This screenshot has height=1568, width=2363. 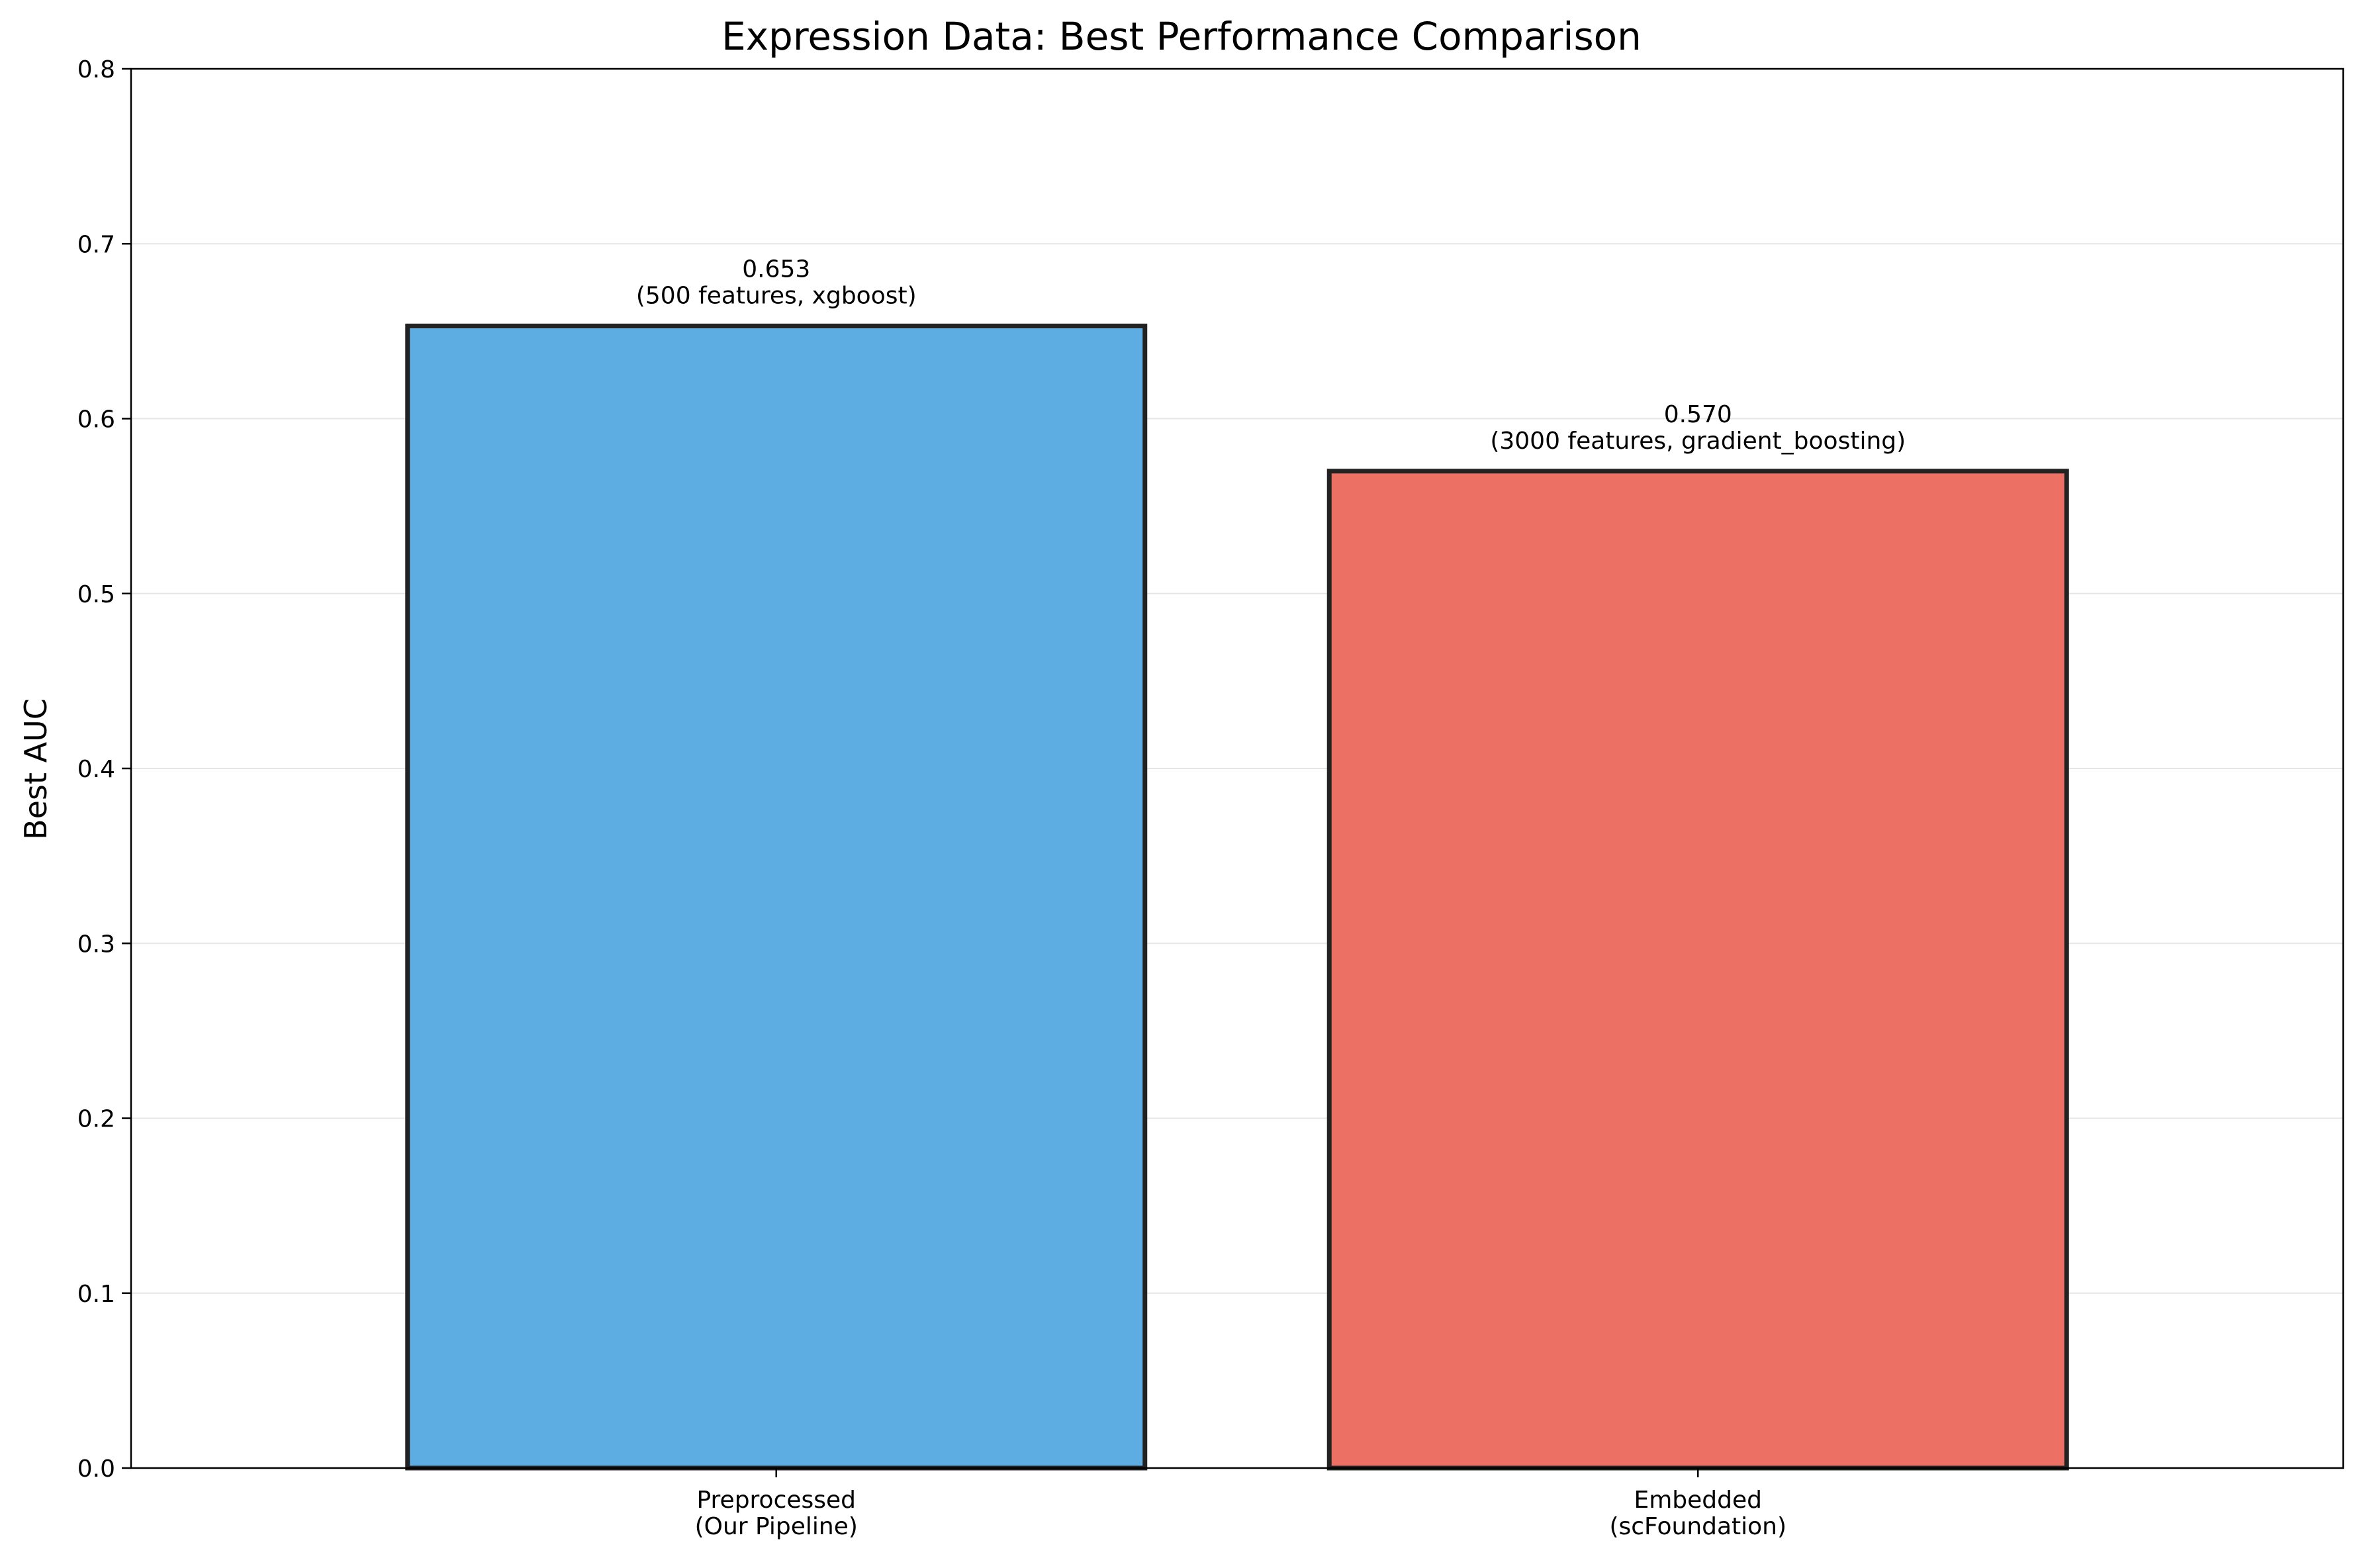 I want to click on x-tick-label: Preprocessed, so click(x=776, y=1500).